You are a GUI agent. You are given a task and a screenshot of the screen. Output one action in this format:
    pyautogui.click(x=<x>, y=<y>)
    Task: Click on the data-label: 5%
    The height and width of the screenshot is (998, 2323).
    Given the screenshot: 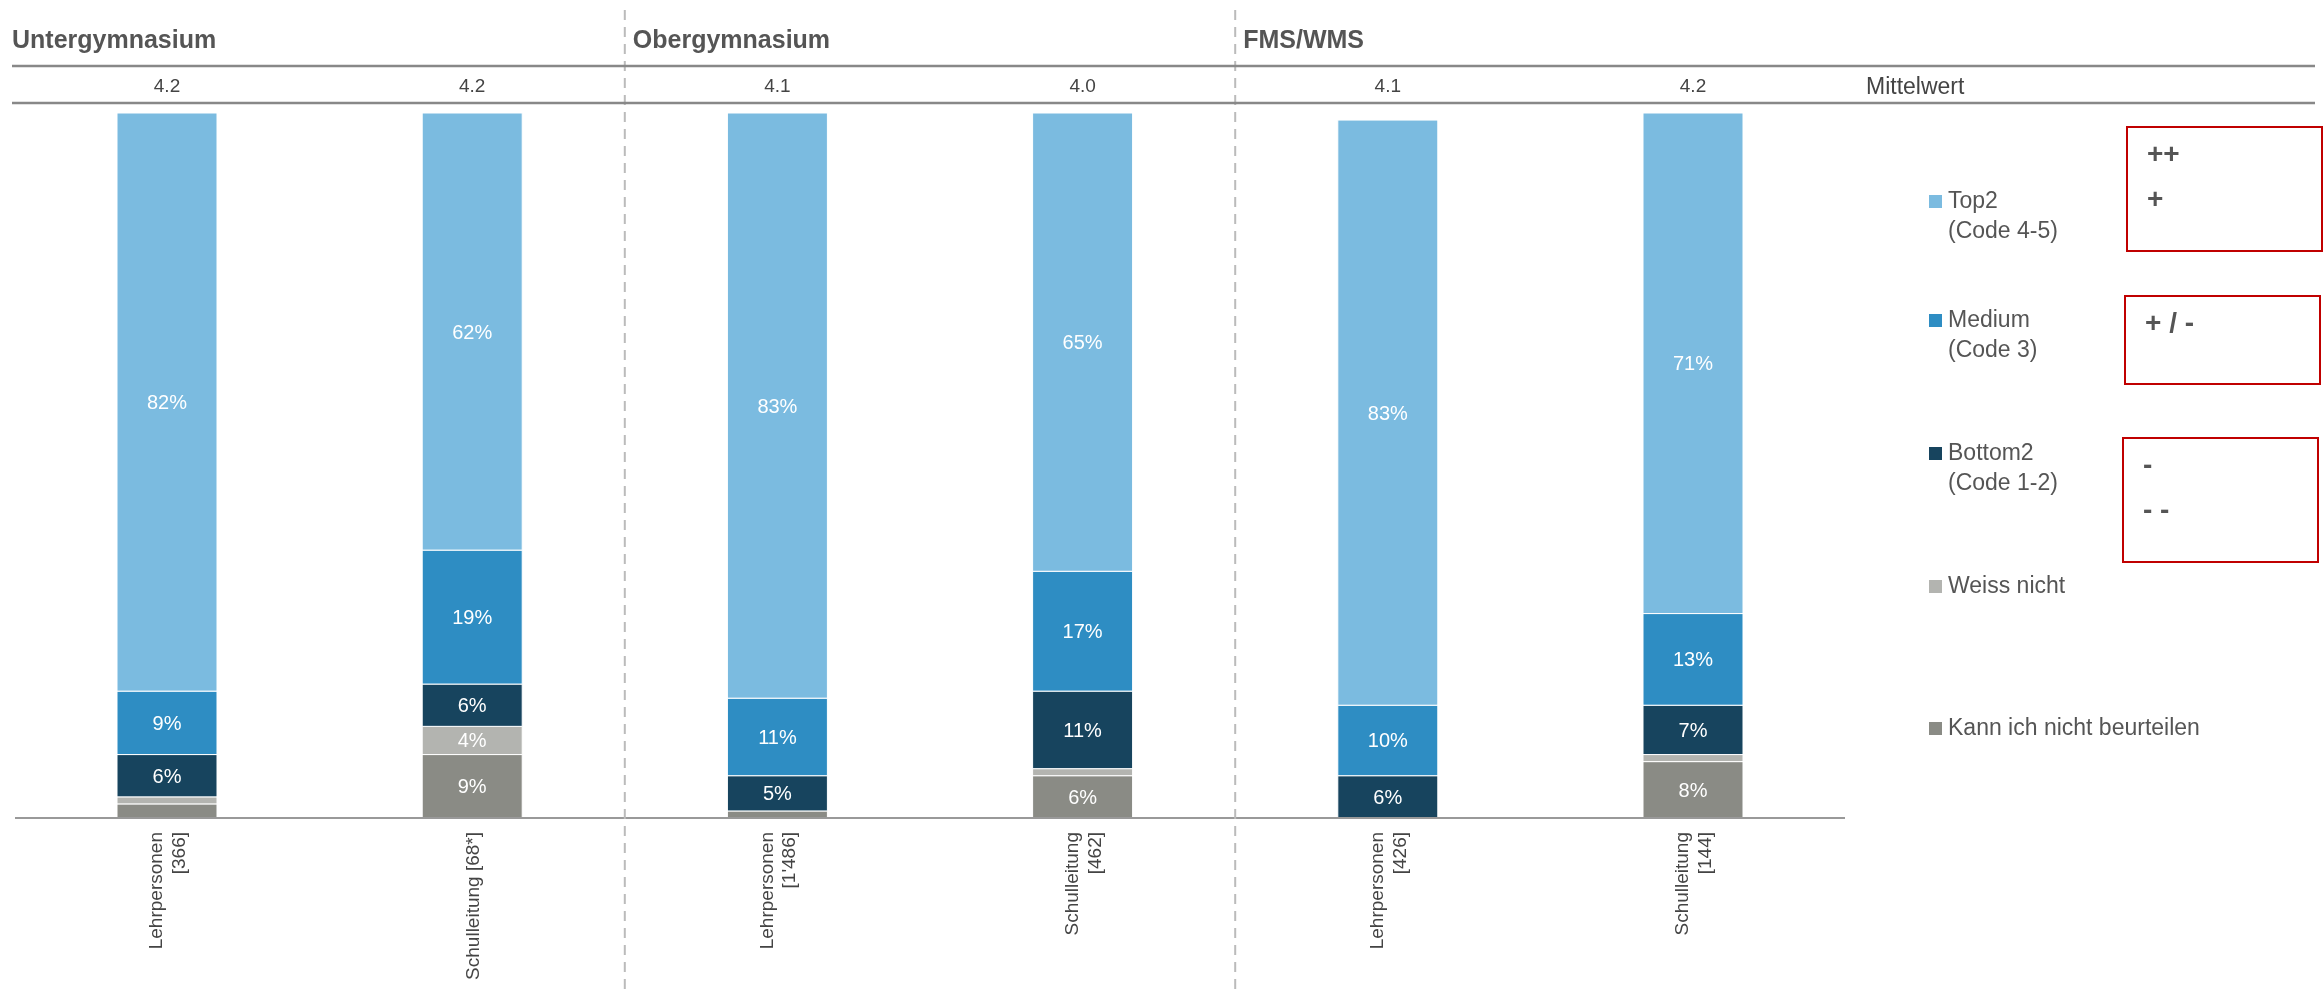 What is the action you would take?
    pyautogui.click(x=777, y=793)
    